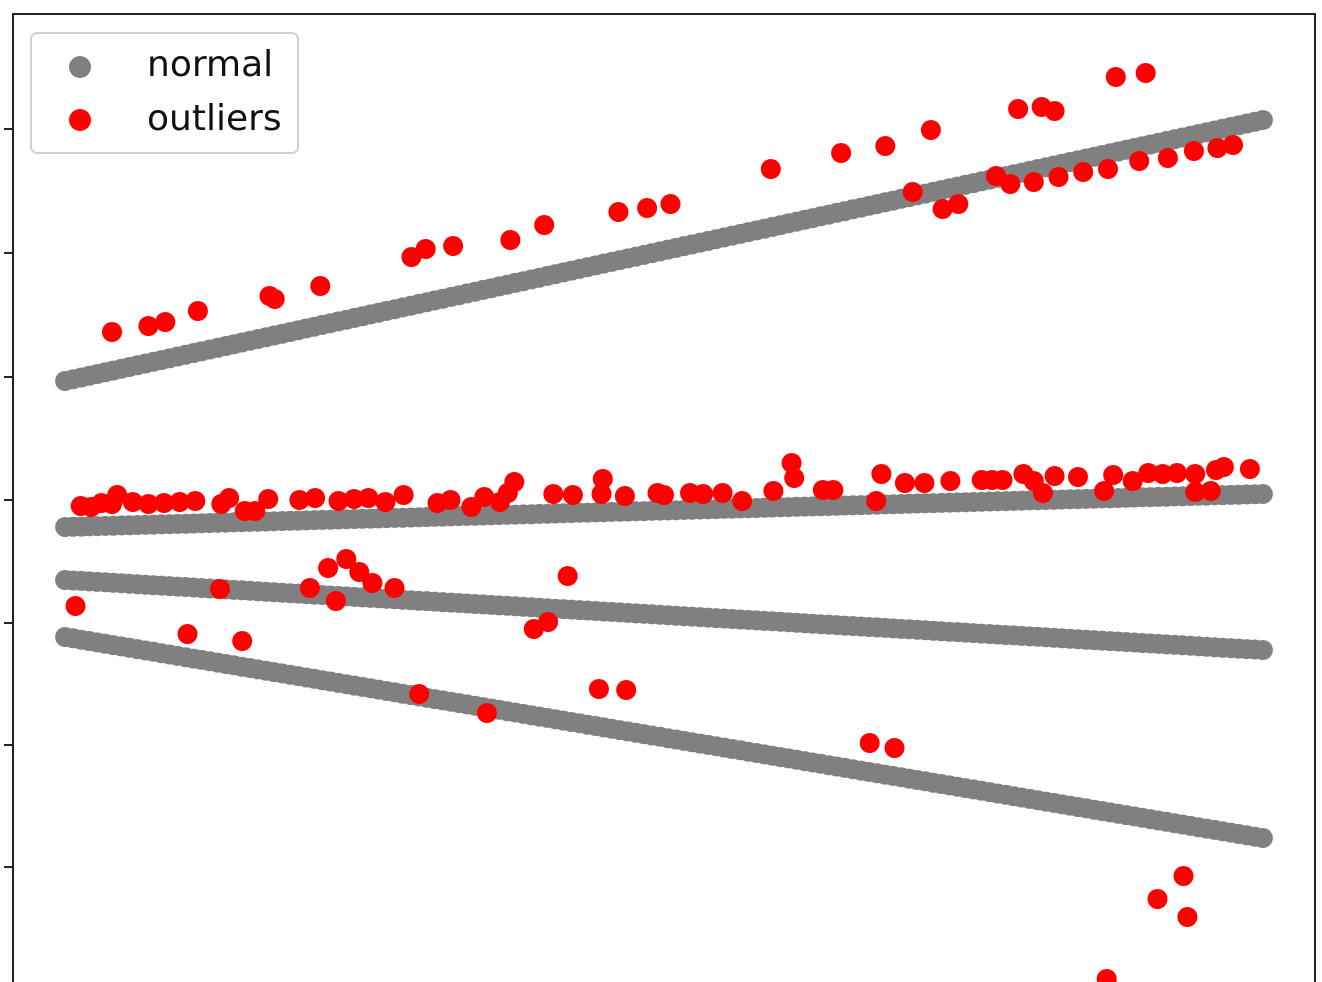 This screenshot has width=1322, height=982. I want to click on legend-outliers-label: outliers, so click(214, 118).